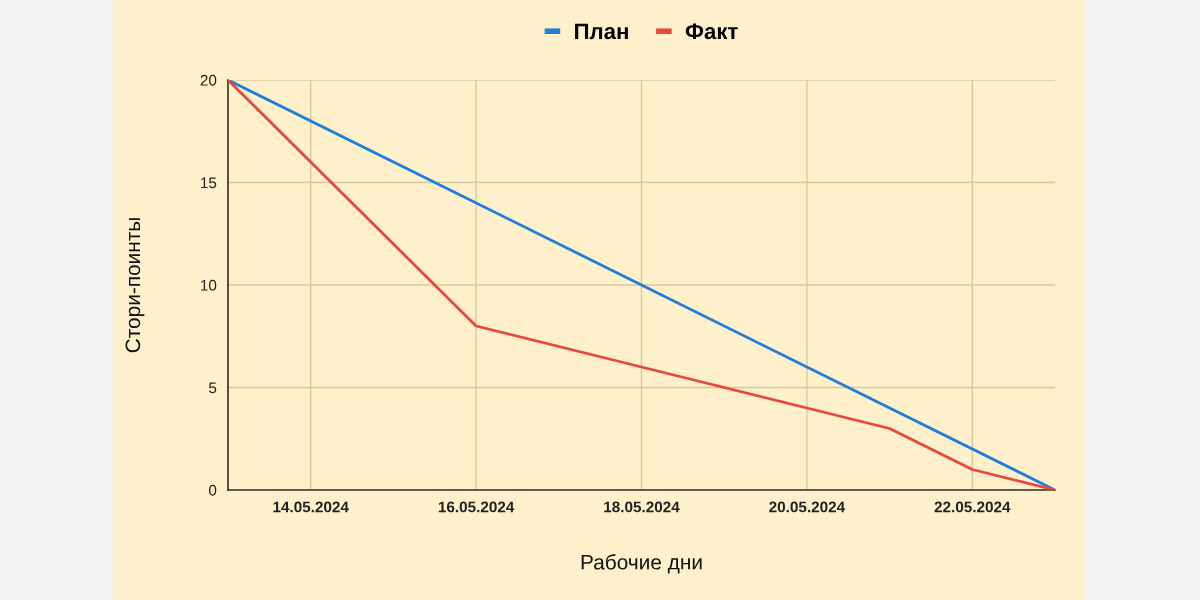 This screenshot has width=1200, height=600. What do you see at coordinates (711, 31) in the screenshot?
I see `legend-label: Факт` at bounding box center [711, 31].